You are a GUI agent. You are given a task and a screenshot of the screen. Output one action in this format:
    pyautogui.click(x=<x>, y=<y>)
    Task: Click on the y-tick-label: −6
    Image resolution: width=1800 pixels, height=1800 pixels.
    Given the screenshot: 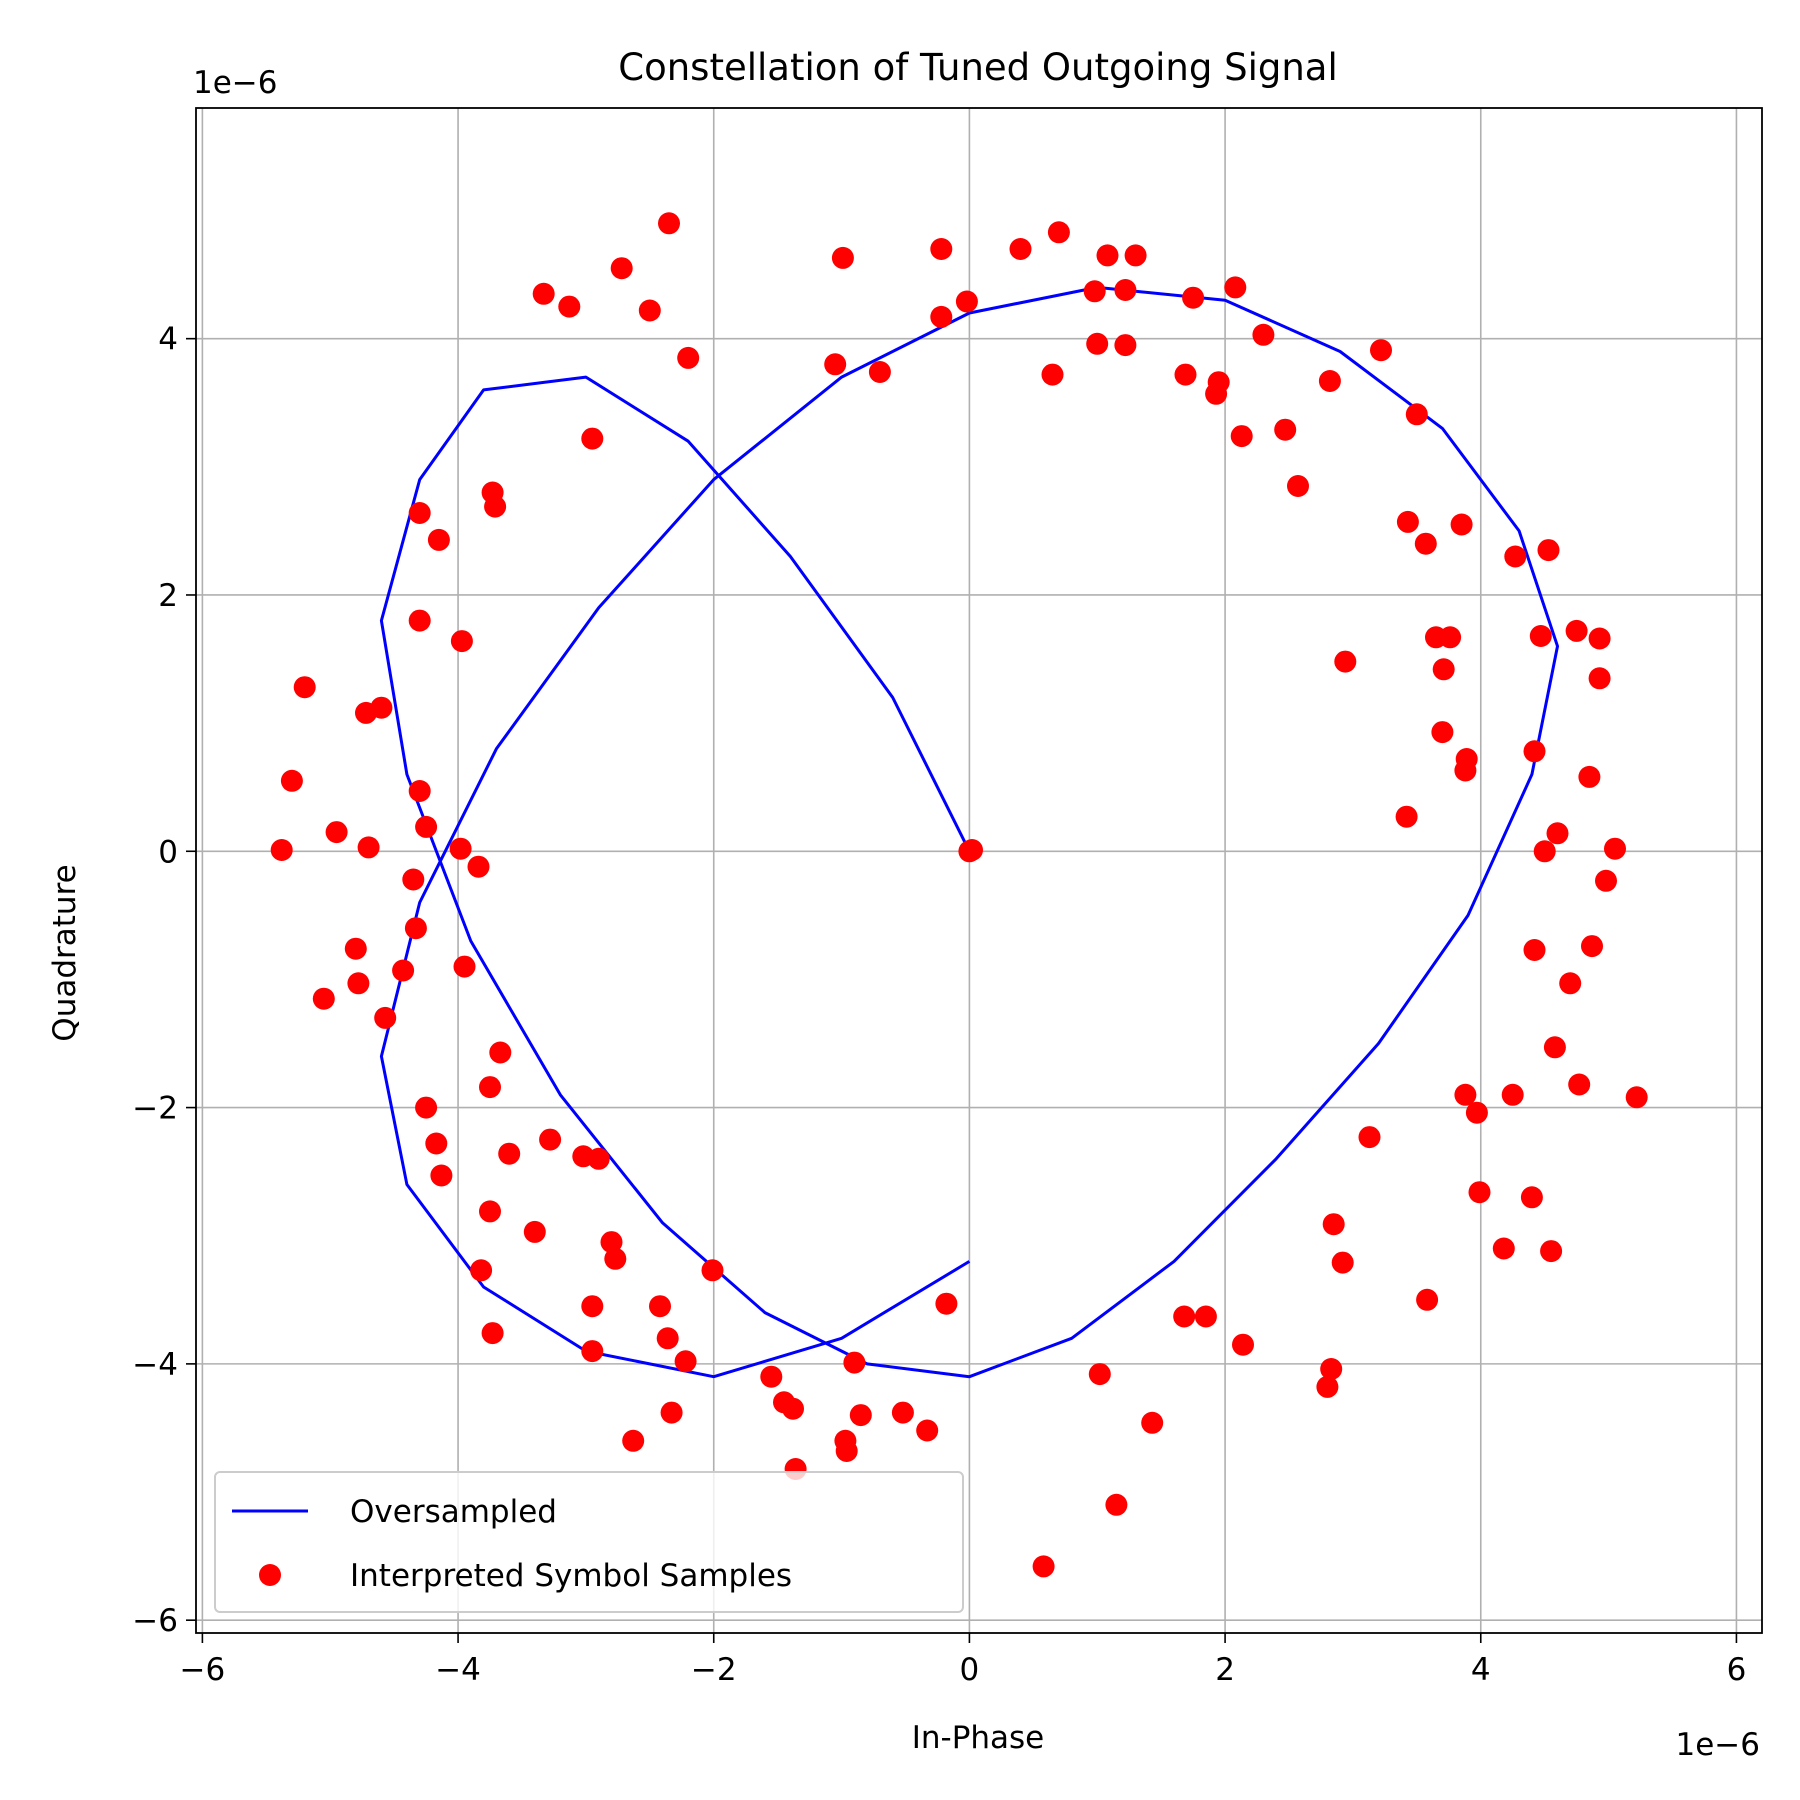 What is the action you would take?
    pyautogui.click(x=155, y=1621)
    